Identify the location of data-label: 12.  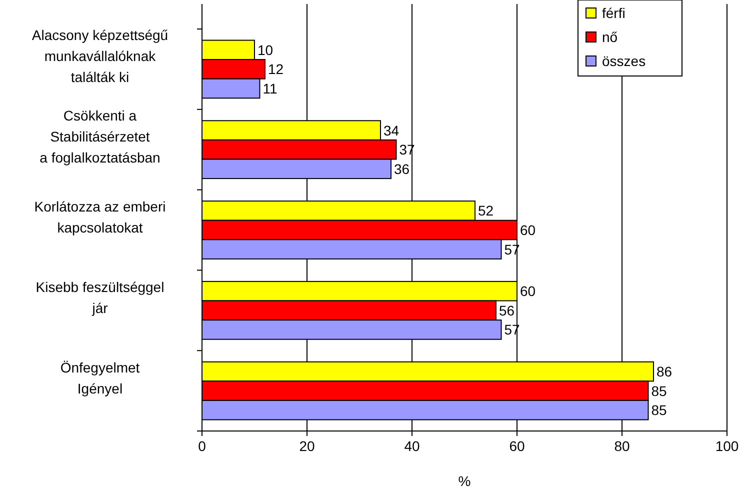
(276, 69).